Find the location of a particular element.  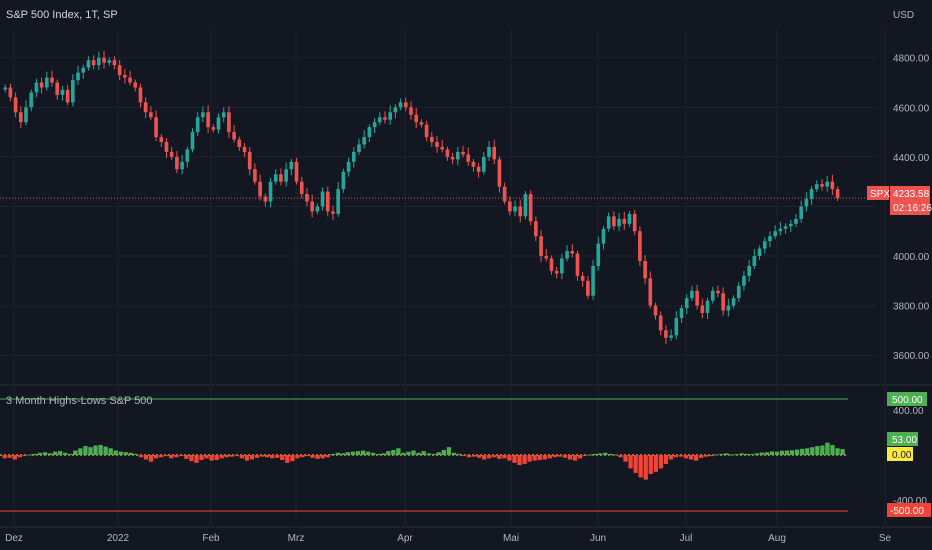

upper-line-badge is located at coordinates (907, 399).